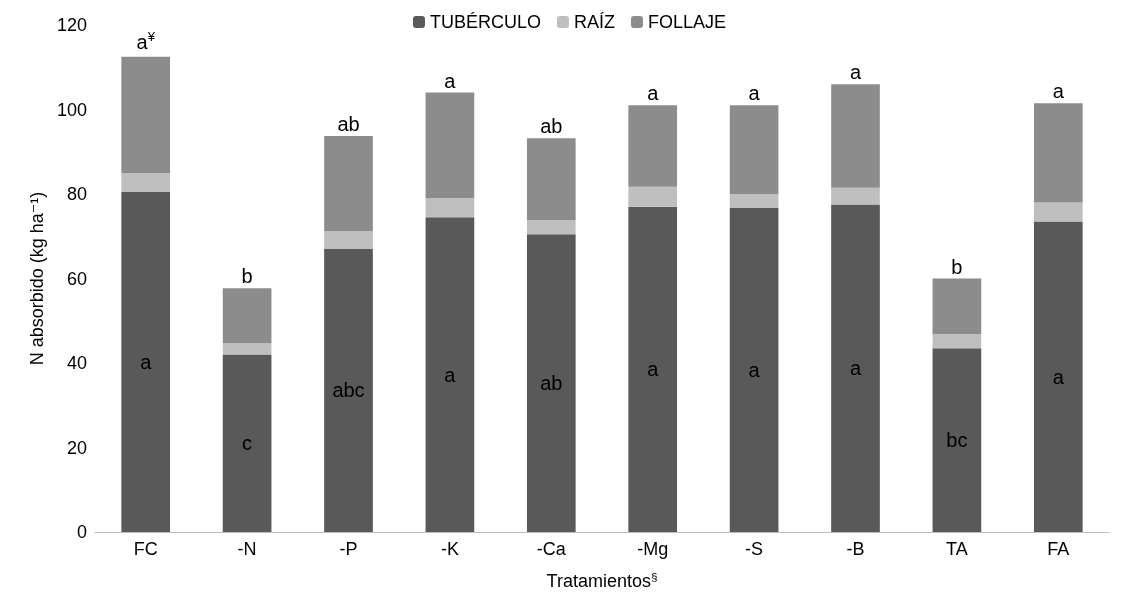 Image resolution: width=1139 pixels, height=616 pixels. Describe the element at coordinates (594, 22) in the screenshot. I see `legend-label: RAÍZ` at that location.